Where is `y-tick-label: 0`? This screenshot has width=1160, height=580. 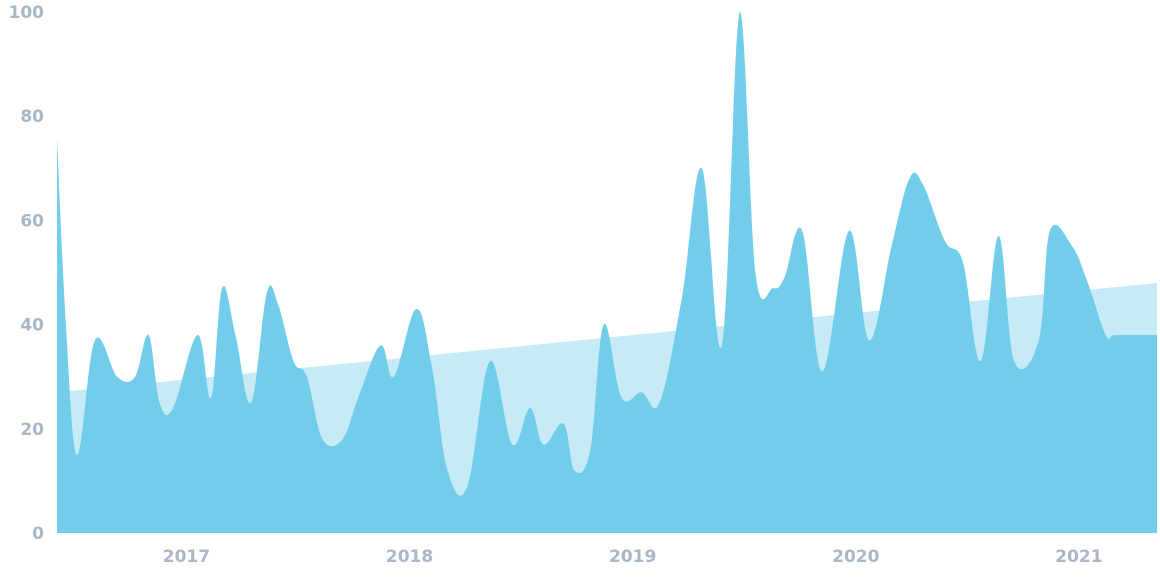 y-tick-label: 0 is located at coordinates (38, 534).